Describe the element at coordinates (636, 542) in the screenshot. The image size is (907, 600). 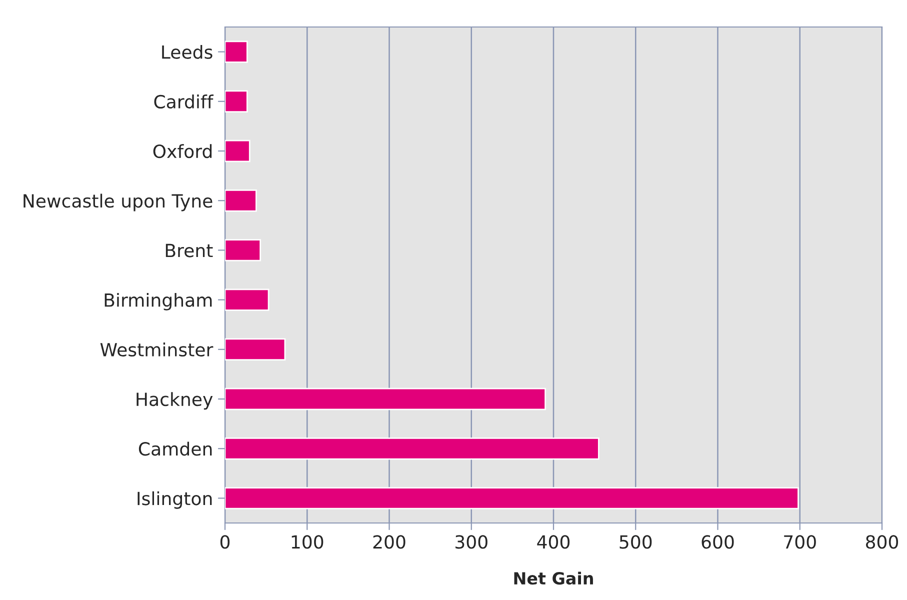
I see `x-tick-label: 500` at that location.